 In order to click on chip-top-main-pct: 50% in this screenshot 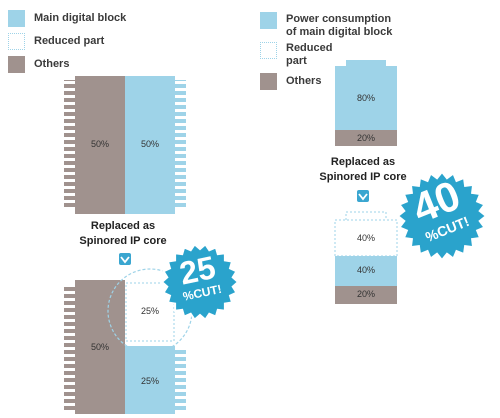, I will do `click(149, 144)`.